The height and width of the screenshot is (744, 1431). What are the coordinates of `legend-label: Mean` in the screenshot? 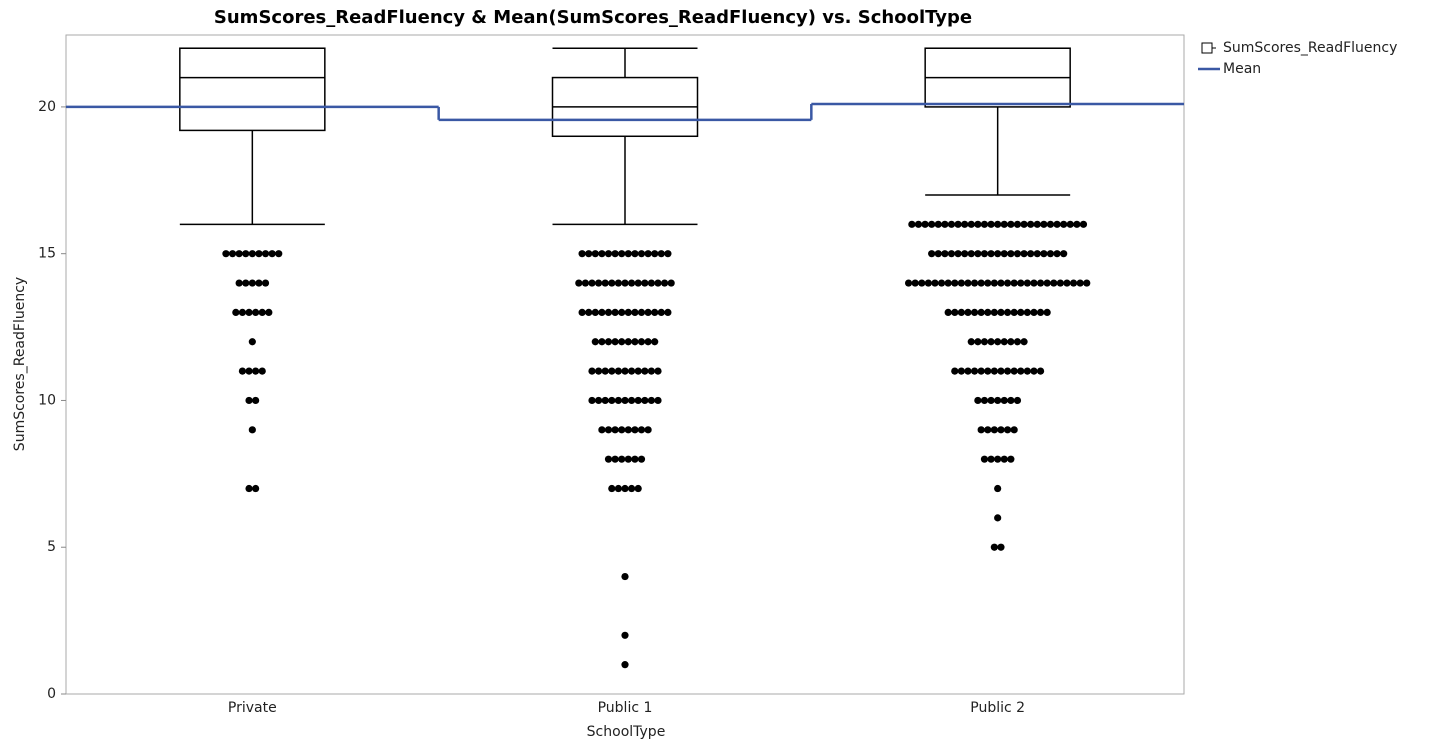 It's located at (1242, 69).